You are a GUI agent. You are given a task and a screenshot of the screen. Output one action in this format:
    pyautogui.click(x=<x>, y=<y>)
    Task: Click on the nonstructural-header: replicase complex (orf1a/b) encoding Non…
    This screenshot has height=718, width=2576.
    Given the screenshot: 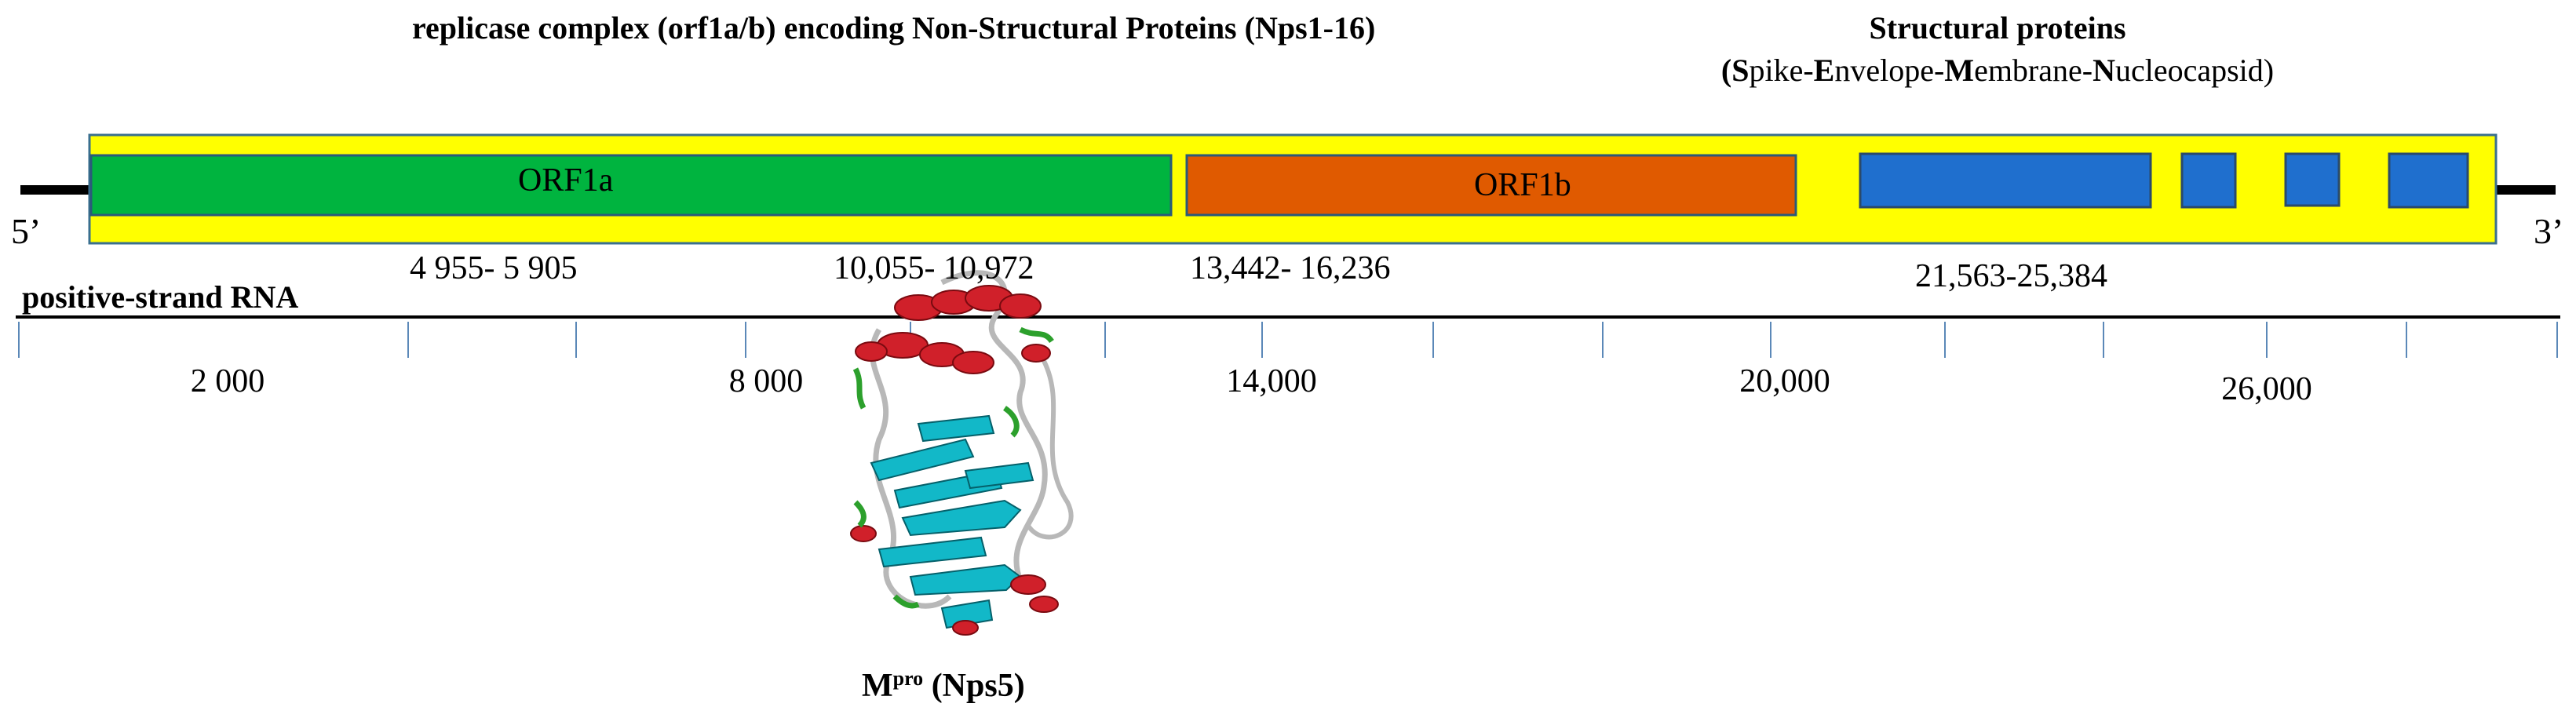 What is the action you would take?
    pyautogui.click(x=894, y=28)
    